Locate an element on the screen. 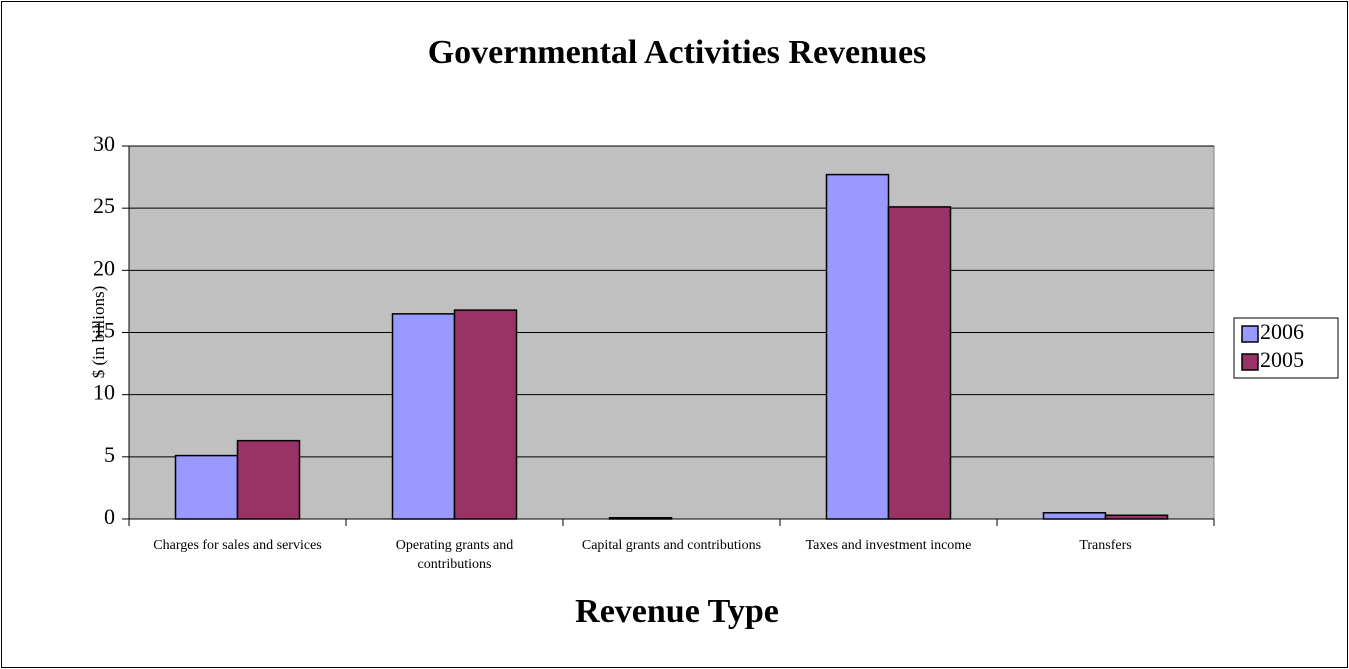 The image size is (1349, 669). x-tick-label: Capital grants and contributions is located at coordinates (671, 545).